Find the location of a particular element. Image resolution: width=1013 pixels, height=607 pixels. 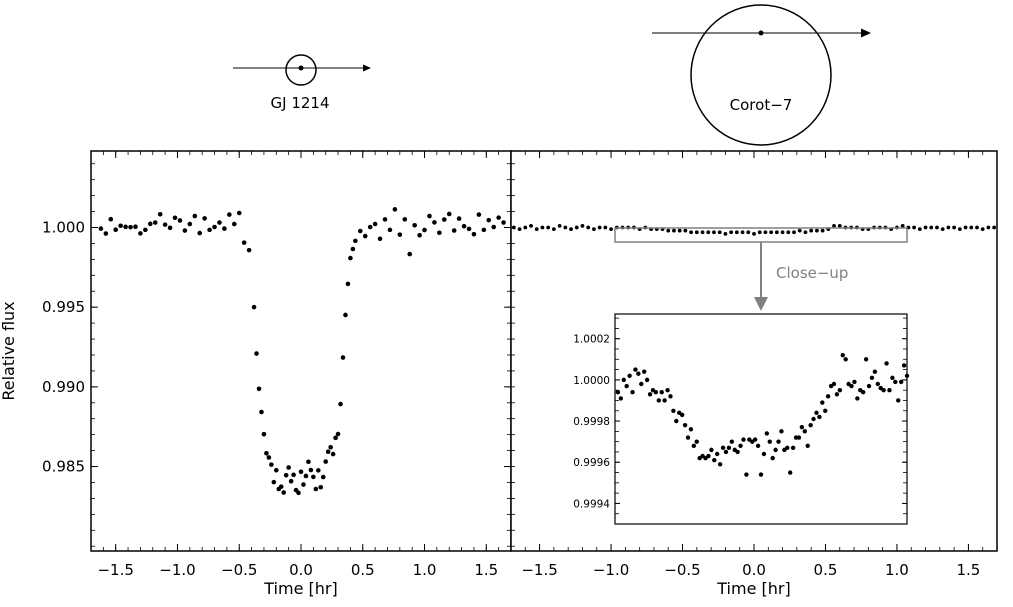

gj1214-x-tick-label: 1.5 is located at coordinates (486, 570).